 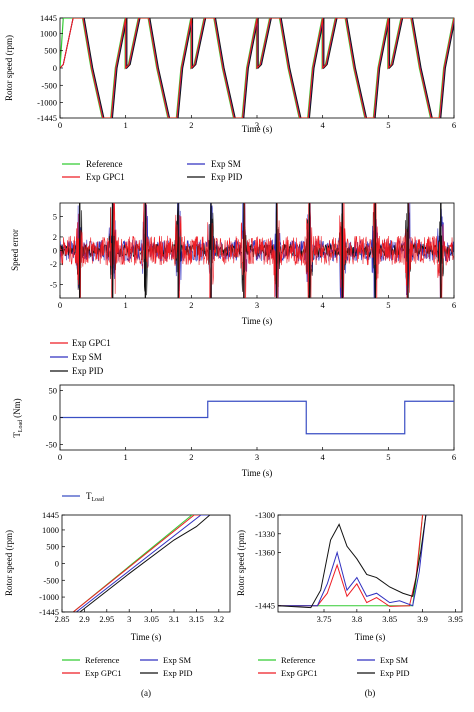 I want to click on zoom-b-x-ticks: 3.75 3.8 3.85 3.9 3.95, so click(x=390, y=616).